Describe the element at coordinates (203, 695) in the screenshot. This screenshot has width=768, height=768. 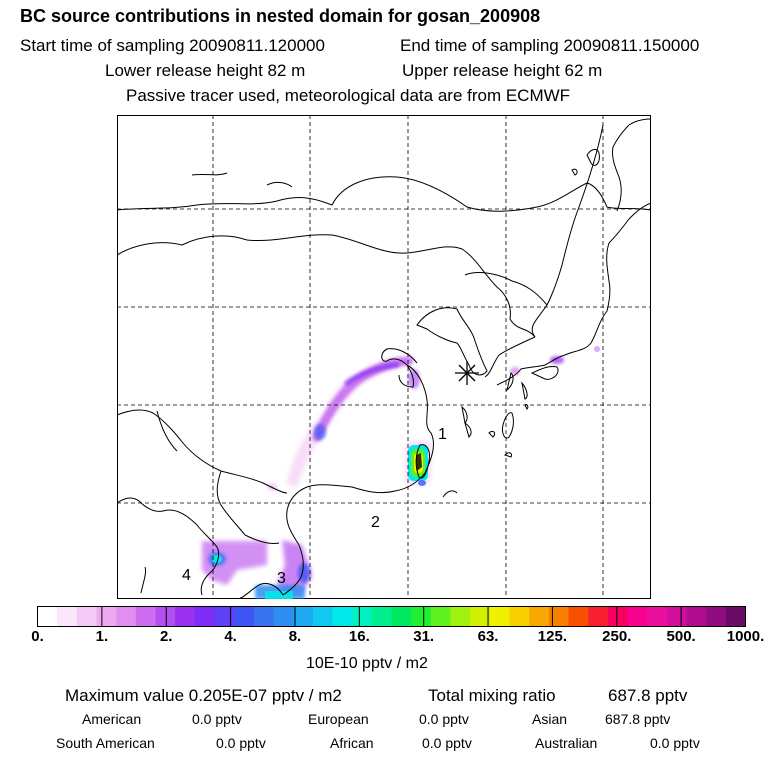
I see `maximum-value: Maximum value 0.205E-07 pptv / m2` at that location.